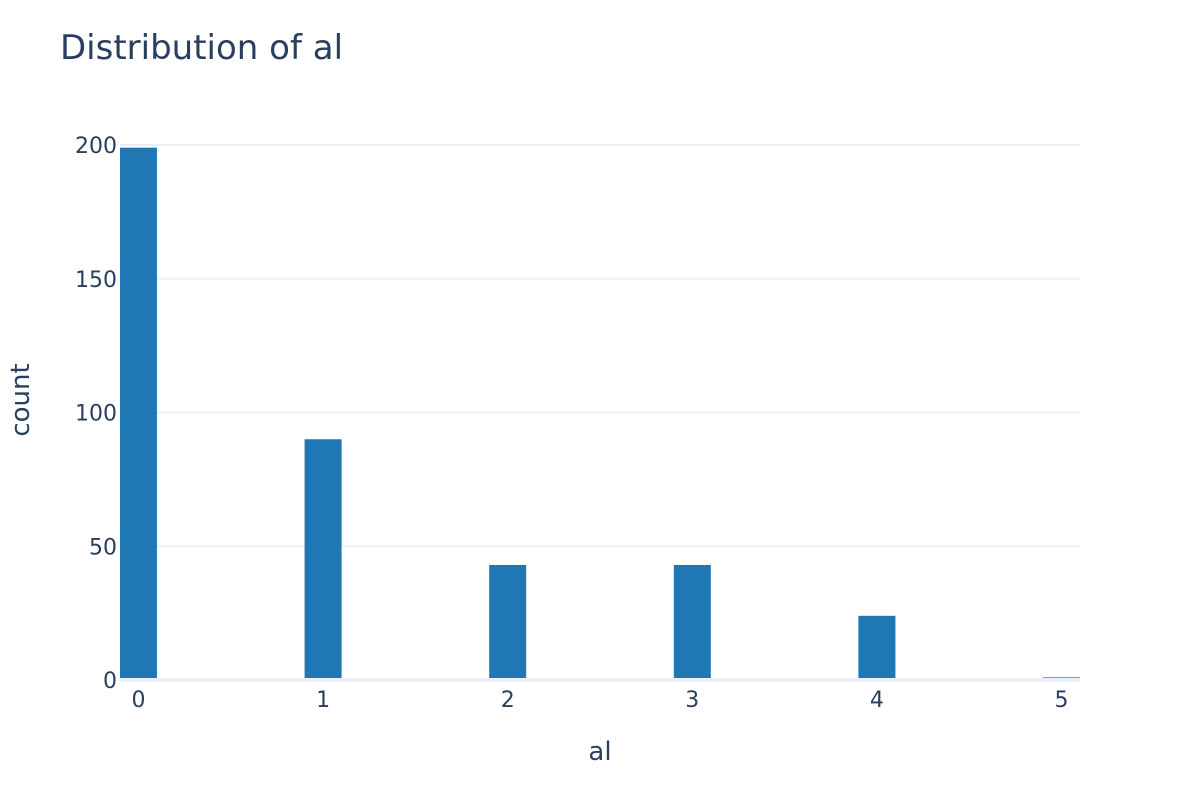 This screenshot has width=1200, height=800. Describe the element at coordinates (599, 700) in the screenshot. I see `x-axis-ticks: 0 1 2 3 4 5` at that location.